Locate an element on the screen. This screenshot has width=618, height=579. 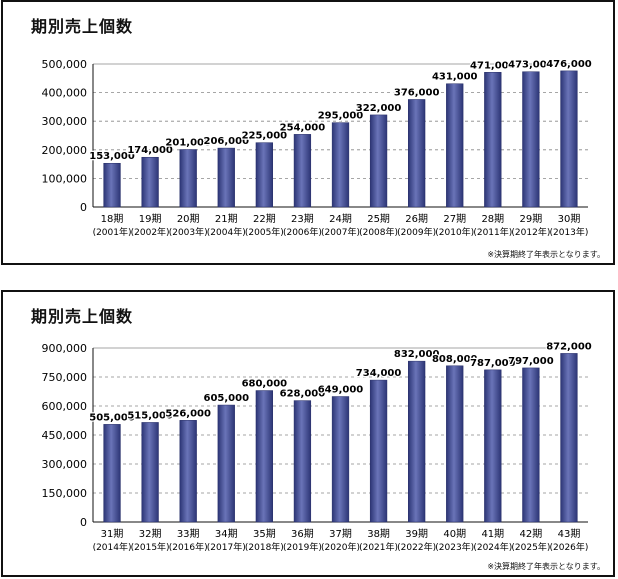
data-label: 322,000 is located at coordinates (379, 108).